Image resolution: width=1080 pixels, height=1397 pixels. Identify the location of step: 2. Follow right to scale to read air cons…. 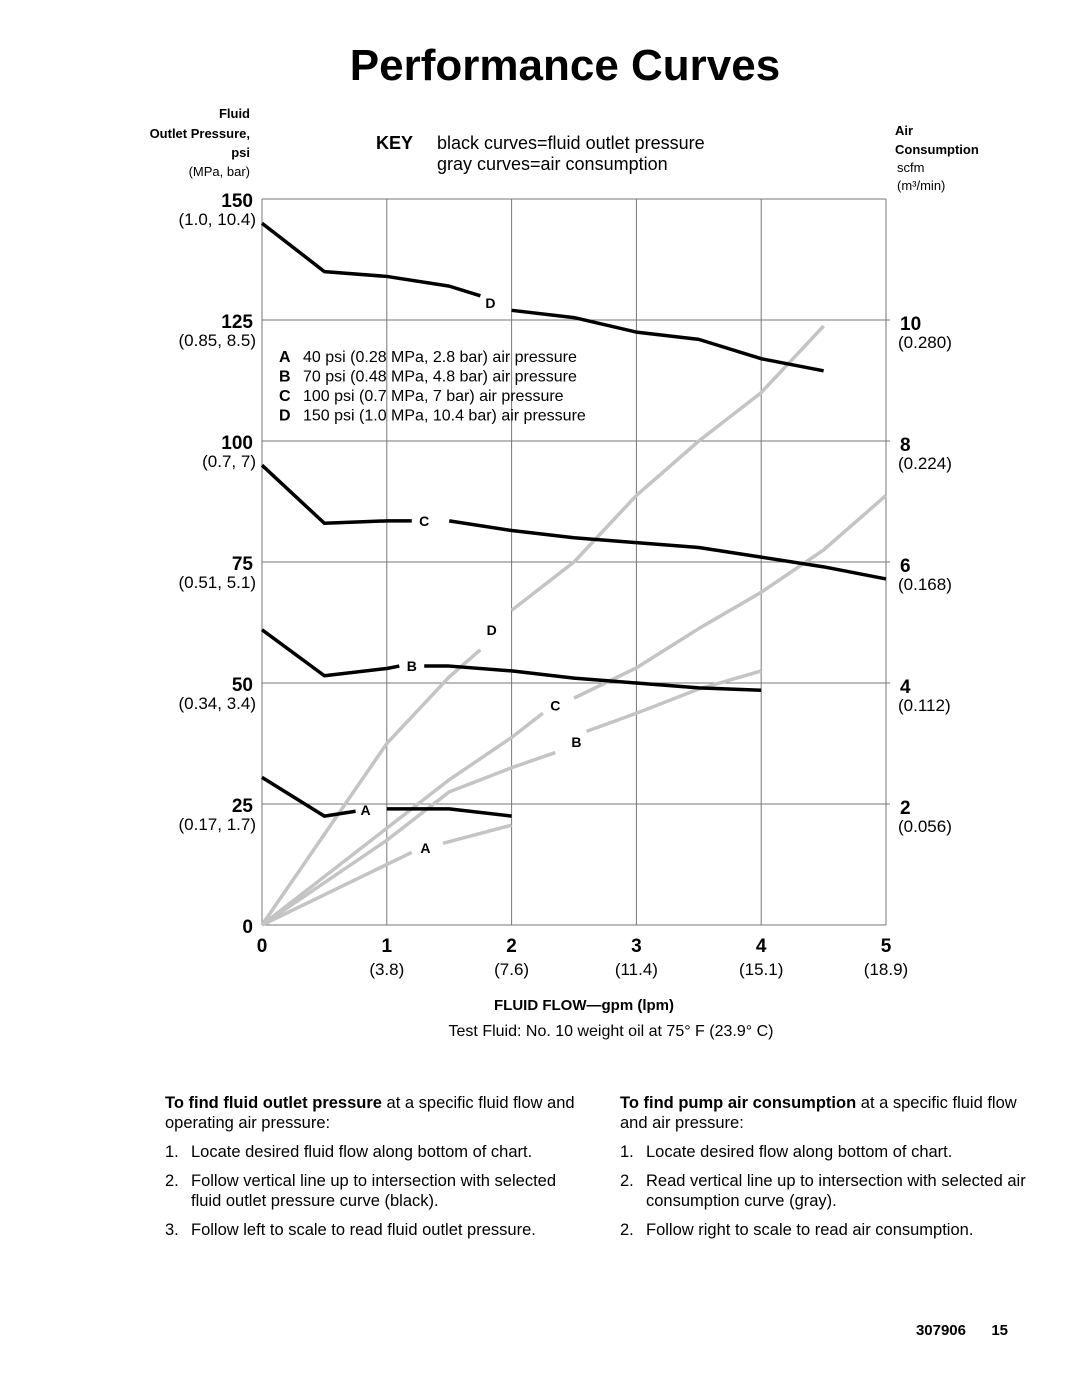
(830, 1230).